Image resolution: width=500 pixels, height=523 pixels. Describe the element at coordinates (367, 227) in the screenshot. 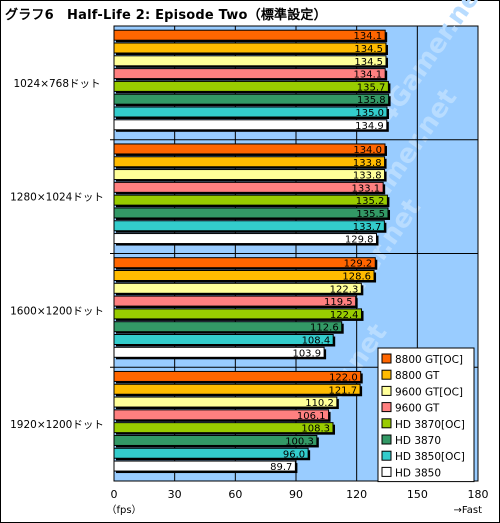

I see `bar-value-label: 133.7` at that location.